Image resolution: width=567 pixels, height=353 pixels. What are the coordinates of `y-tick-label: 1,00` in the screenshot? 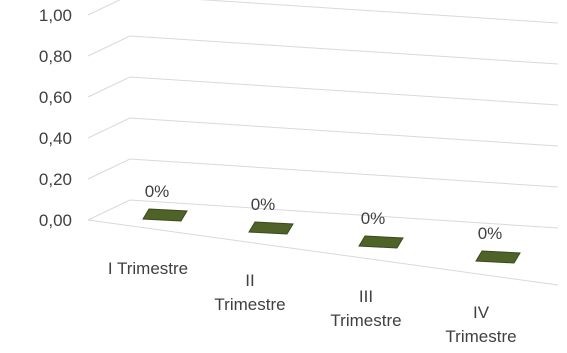 It's located at (55, 15).